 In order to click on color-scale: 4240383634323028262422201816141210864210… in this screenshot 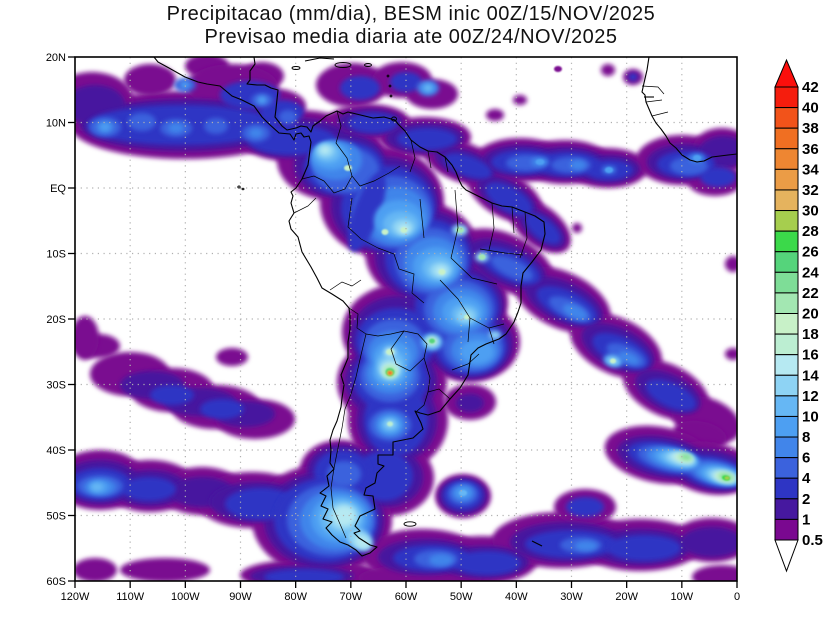, I will do `click(798, 315)`.